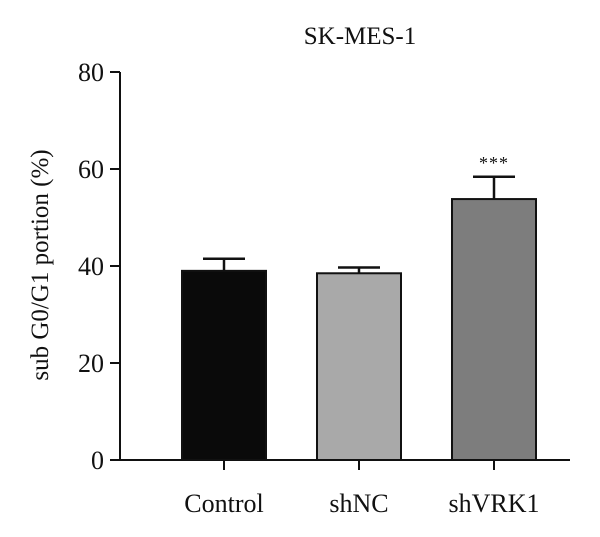 Image resolution: width=600 pixels, height=537 pixels. Describe the element at coordinates (223, 503) in the screenshot. I see `x-tick-label: Control` at that location.